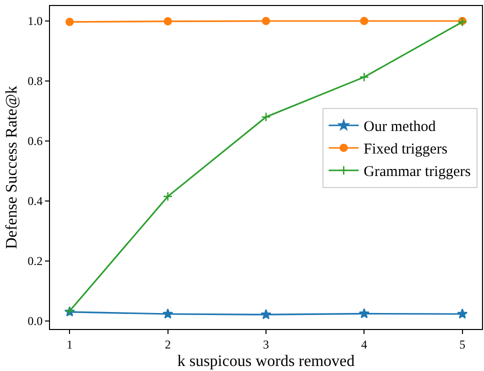 The width and height of the screenshot is (484, 371). I want to click on y-axis-title: Defense Success Rate@k, so click(12, 168).